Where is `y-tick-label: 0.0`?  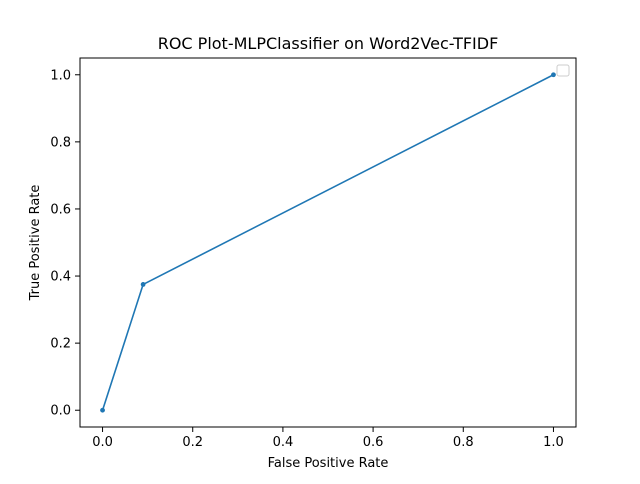 y-tick-label: 0.0 is located at coordinates (60, 411).